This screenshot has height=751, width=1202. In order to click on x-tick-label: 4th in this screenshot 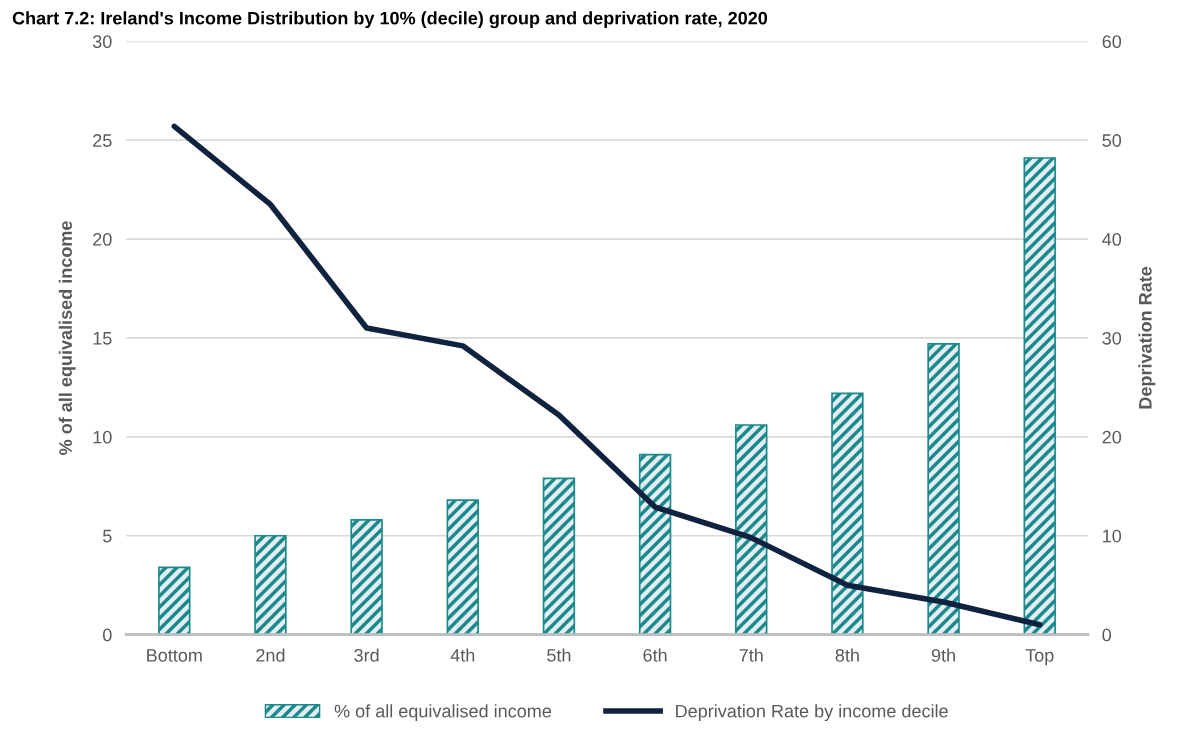, I will do `click(462, 655)`.